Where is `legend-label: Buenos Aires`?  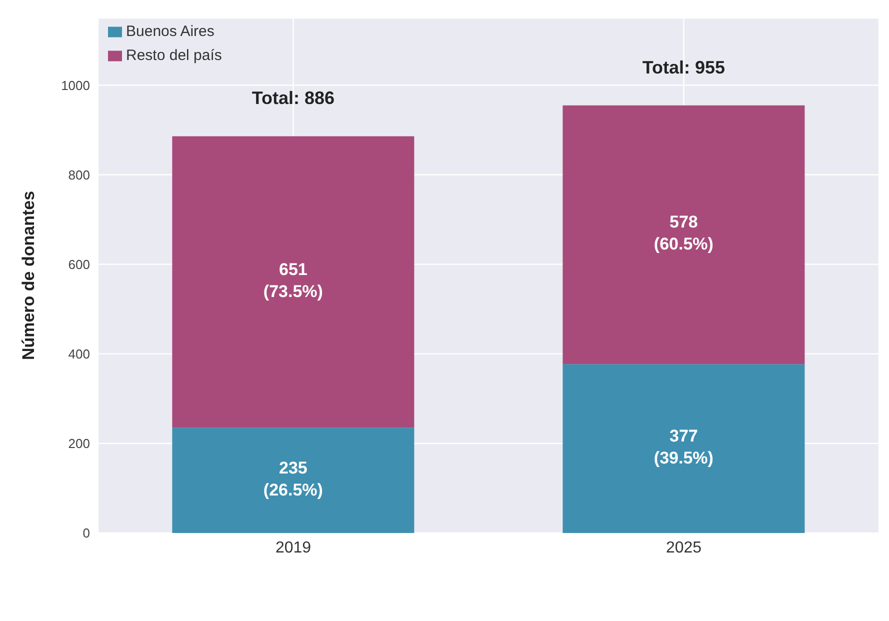
legend-label: Buenos Aires is located at coordinates (170, 31).